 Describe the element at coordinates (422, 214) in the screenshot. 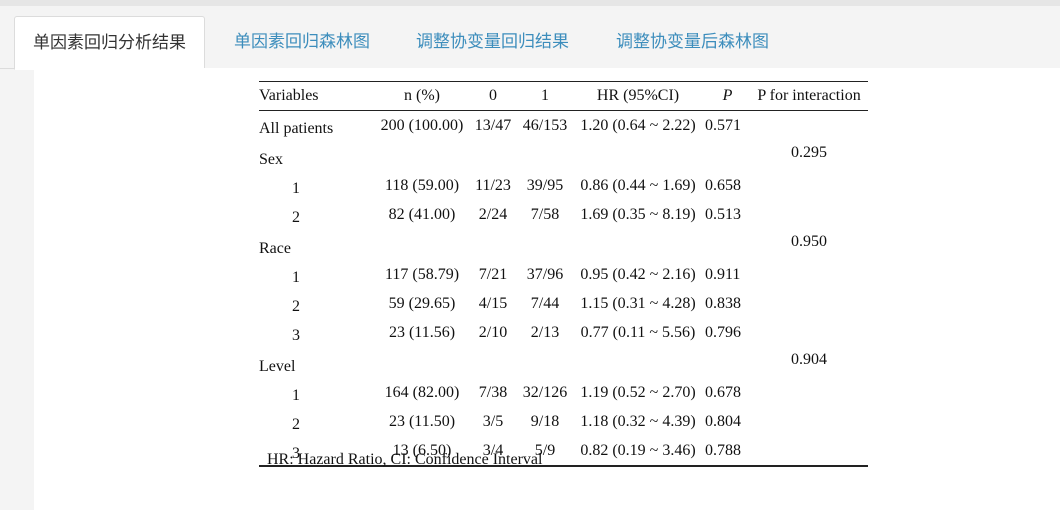

I see `cell-n: 82 (41.00)` at that location.